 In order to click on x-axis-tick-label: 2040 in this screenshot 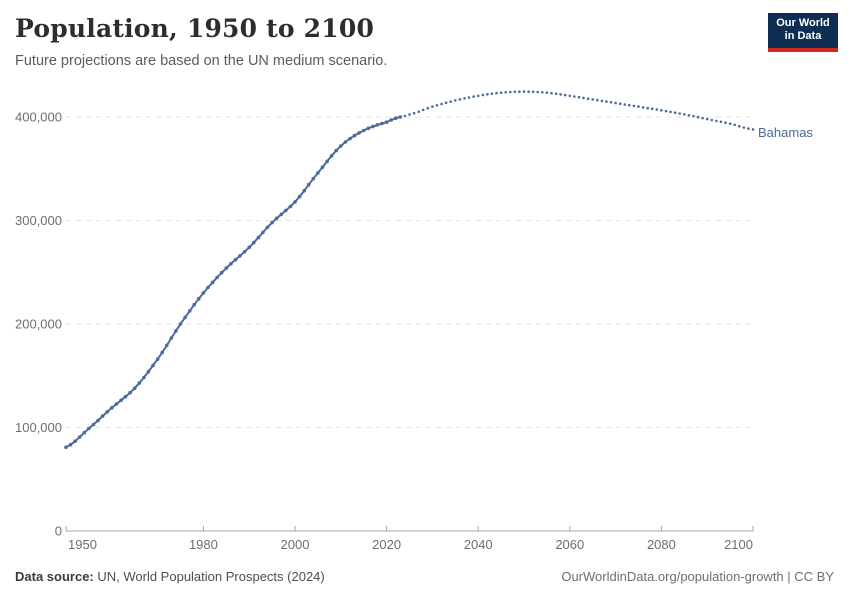, I will do `click(478, 544)`.